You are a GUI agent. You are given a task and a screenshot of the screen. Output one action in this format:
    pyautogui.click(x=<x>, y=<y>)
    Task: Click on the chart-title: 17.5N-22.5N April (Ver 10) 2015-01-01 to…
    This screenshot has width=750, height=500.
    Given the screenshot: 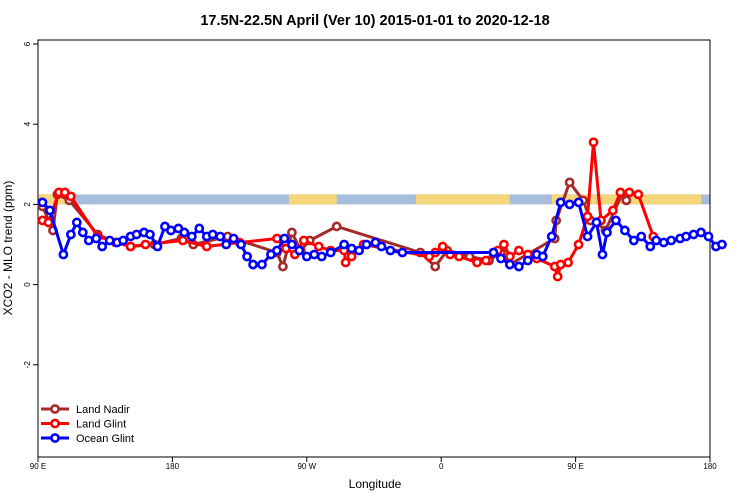 What is the action you would take?
    pyautogui.click(x=374, y=21)
    